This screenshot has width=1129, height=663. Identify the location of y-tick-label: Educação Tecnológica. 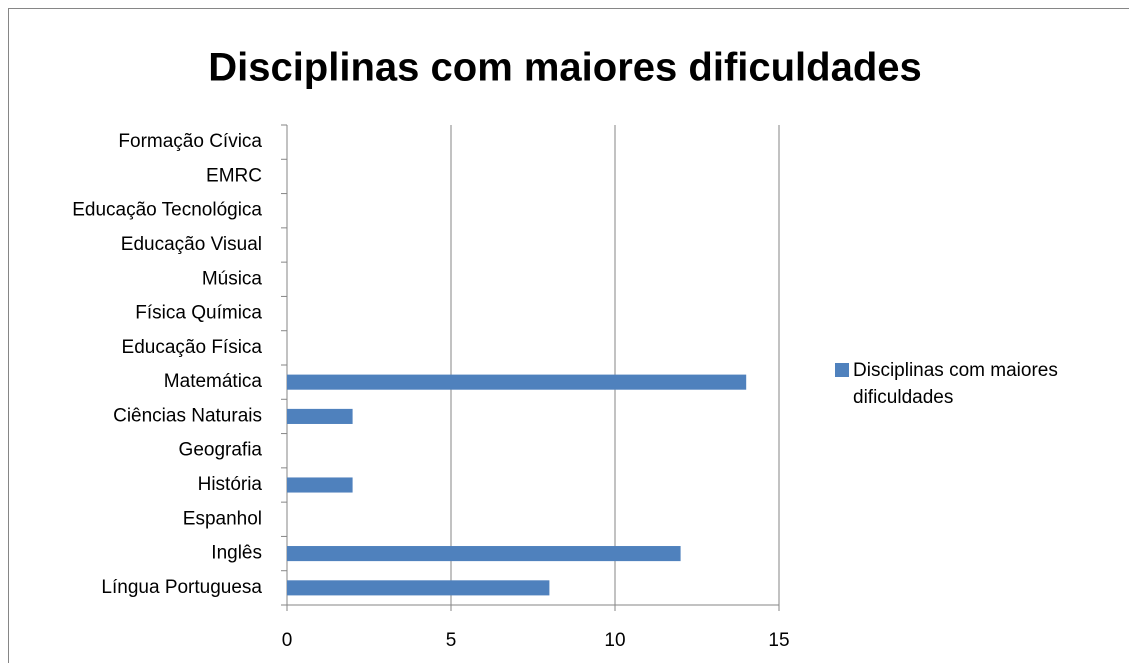
(167, 210).